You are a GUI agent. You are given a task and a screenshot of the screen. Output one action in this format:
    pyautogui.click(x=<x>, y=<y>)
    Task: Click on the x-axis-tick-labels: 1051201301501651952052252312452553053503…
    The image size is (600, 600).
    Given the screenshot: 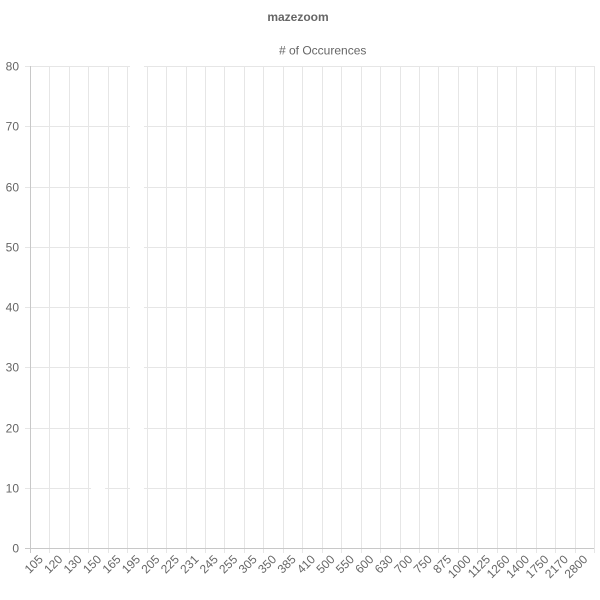 What is the action you would take?
    pyautogui.click(x=306, y=566)
    